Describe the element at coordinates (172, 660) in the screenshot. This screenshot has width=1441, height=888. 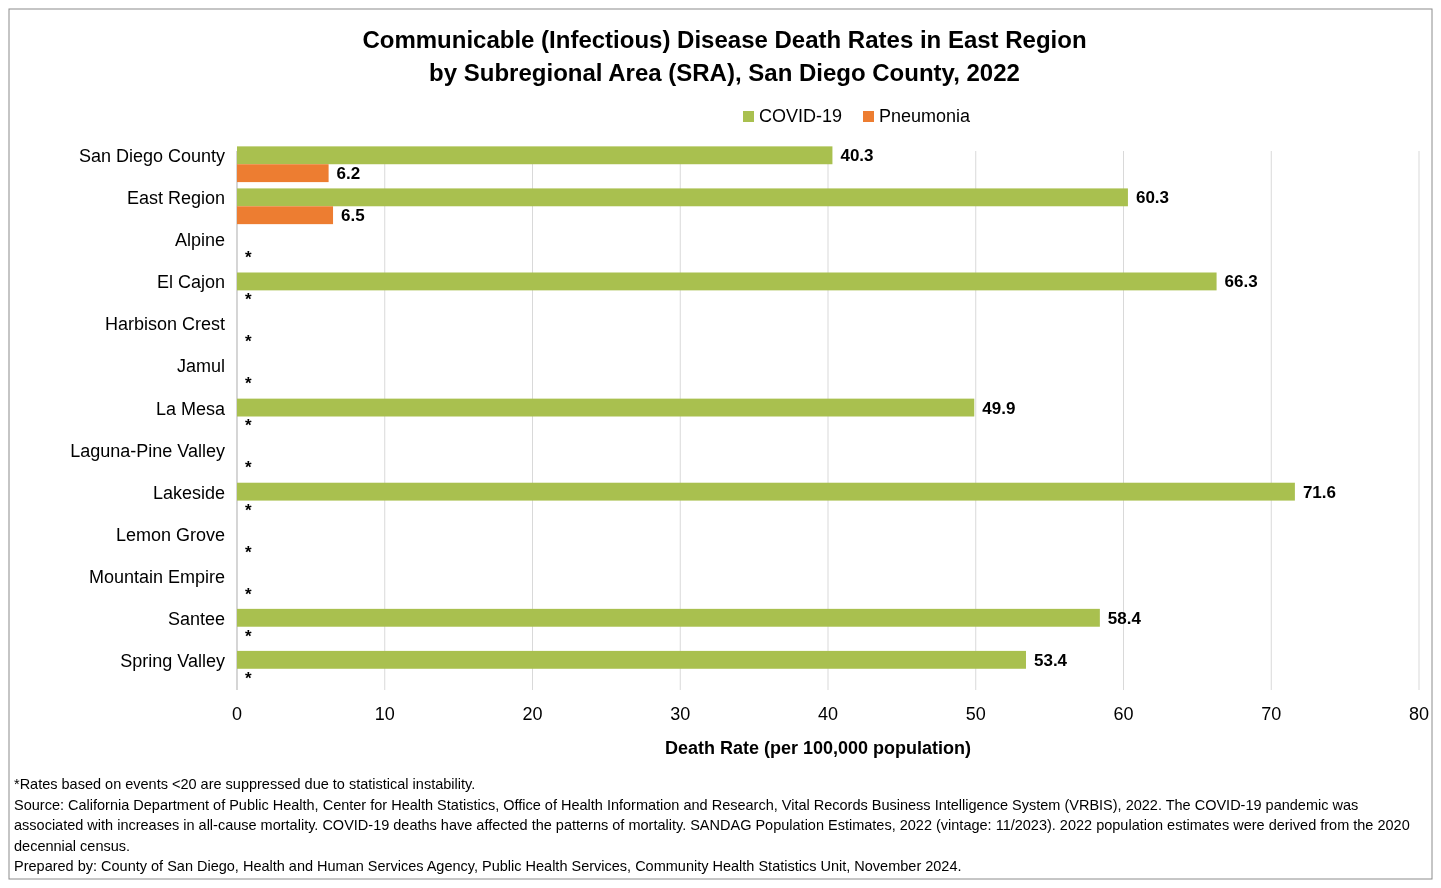
I see `y-tick-label: Spring Valley` at that location.